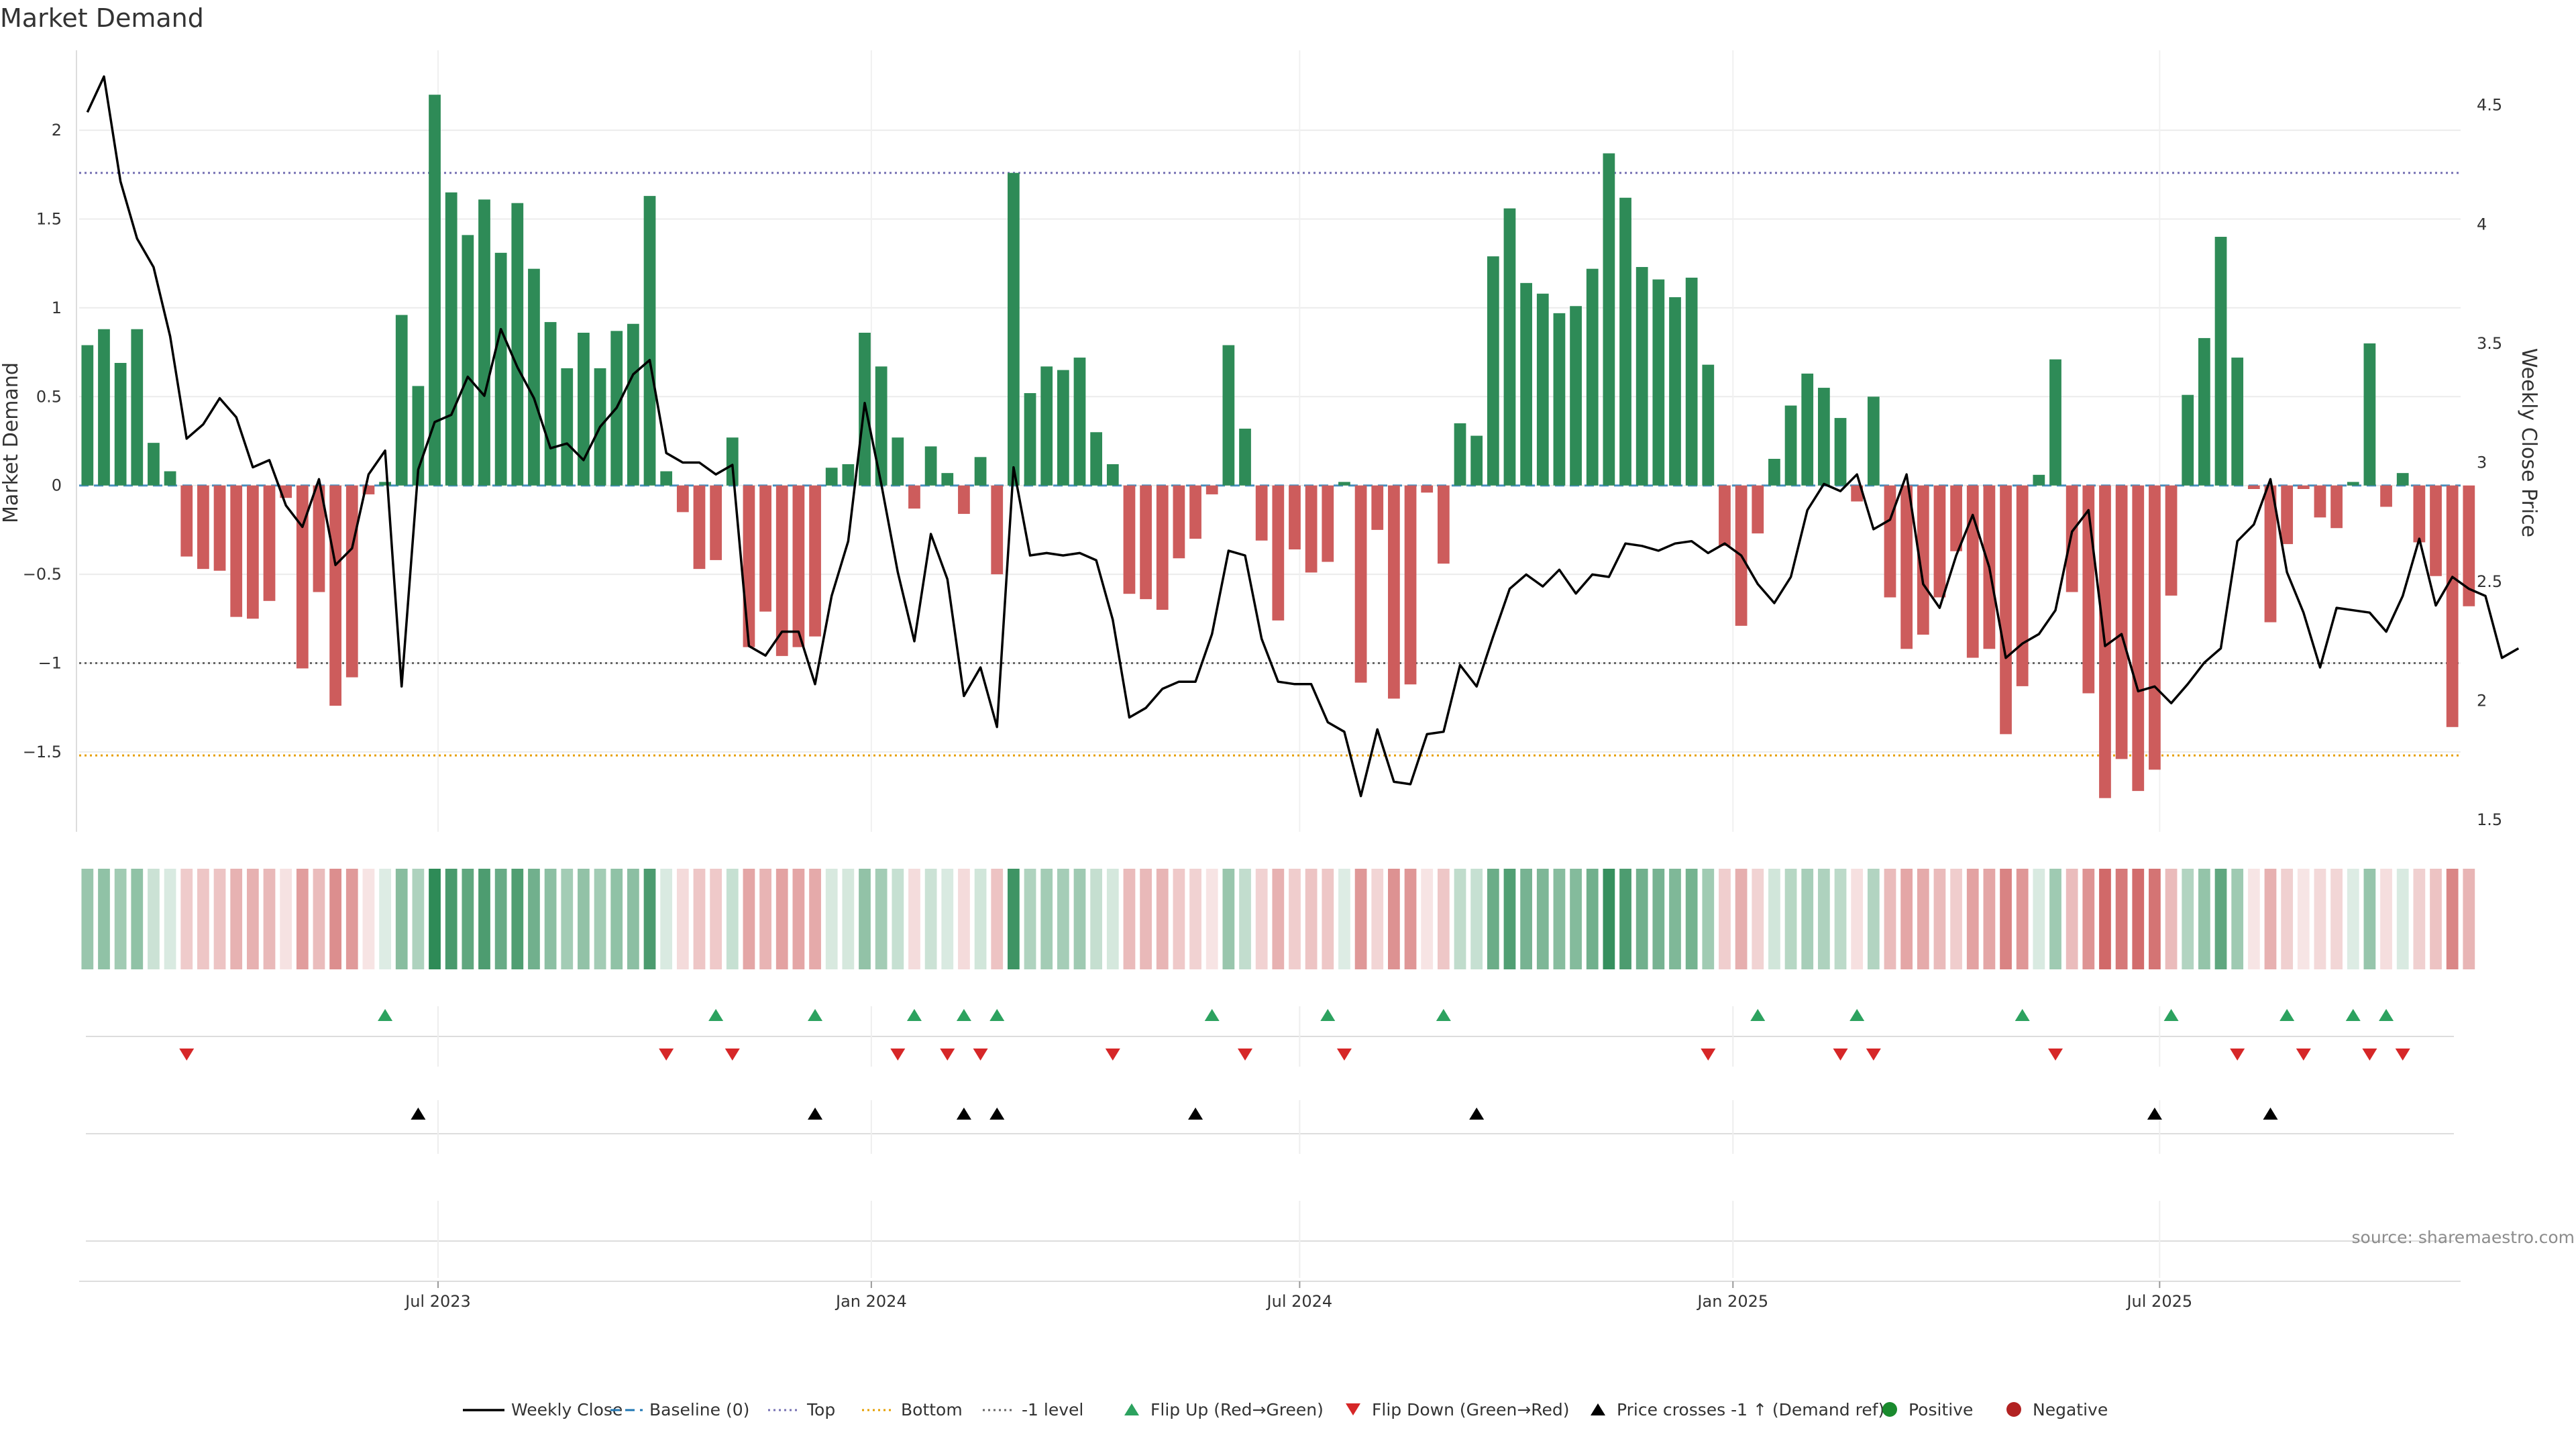 The height and width of the screenshot is (1449, 2576). I want to click on demand-heatstrip, so click(1278, 919).